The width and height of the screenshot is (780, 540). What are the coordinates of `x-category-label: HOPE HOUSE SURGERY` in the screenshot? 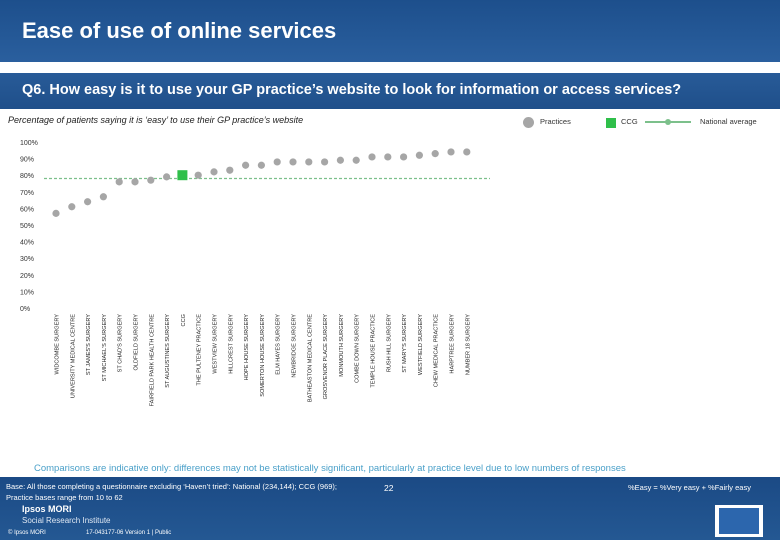 It's located at (247, 347).